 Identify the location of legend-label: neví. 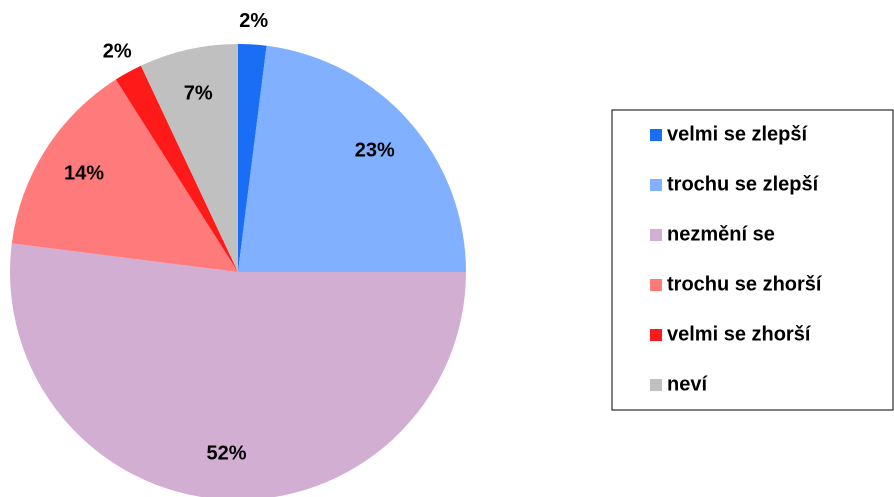
(687, 384).